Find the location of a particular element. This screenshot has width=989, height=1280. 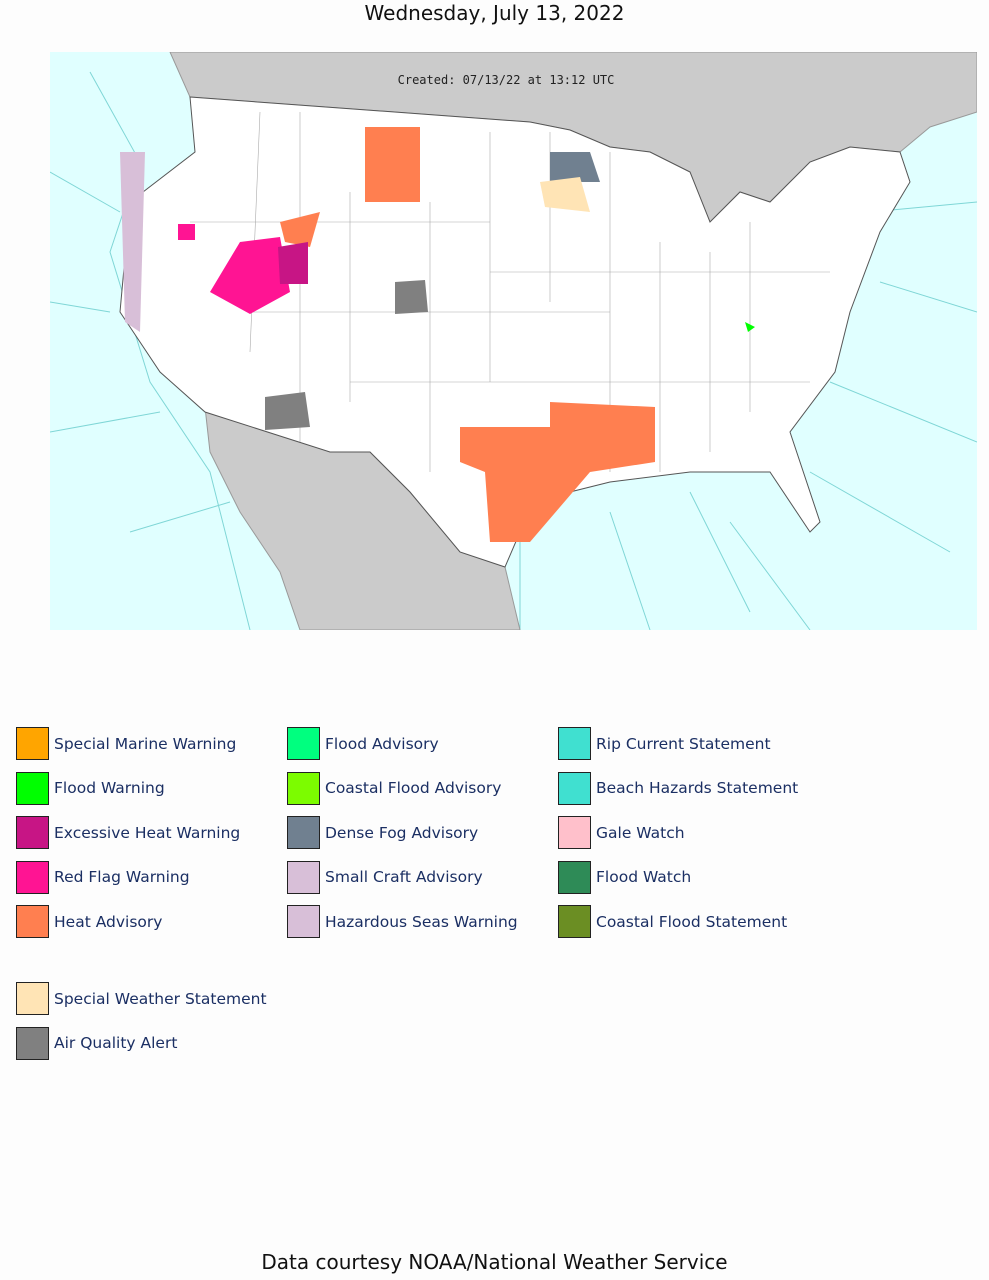

legend-item: Air Quality Alert is located at coordinates (97, 1043).